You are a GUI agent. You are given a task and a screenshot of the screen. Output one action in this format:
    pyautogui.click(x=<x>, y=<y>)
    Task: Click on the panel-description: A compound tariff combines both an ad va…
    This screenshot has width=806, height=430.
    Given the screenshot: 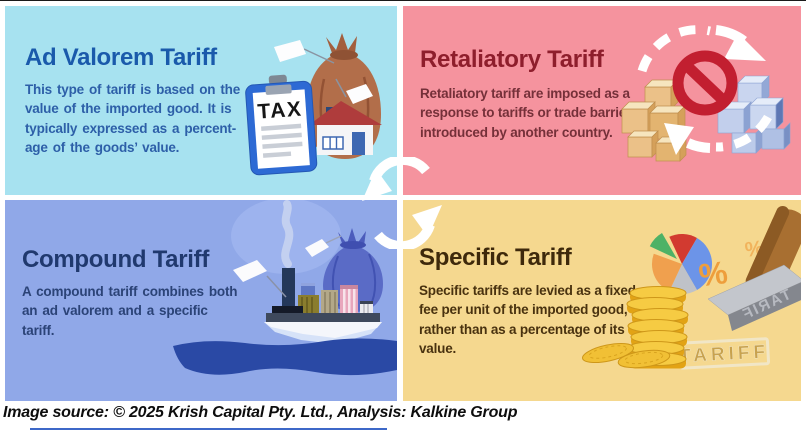 What is the action you would take?
    pyautogui.click(x=130, y=311)
    